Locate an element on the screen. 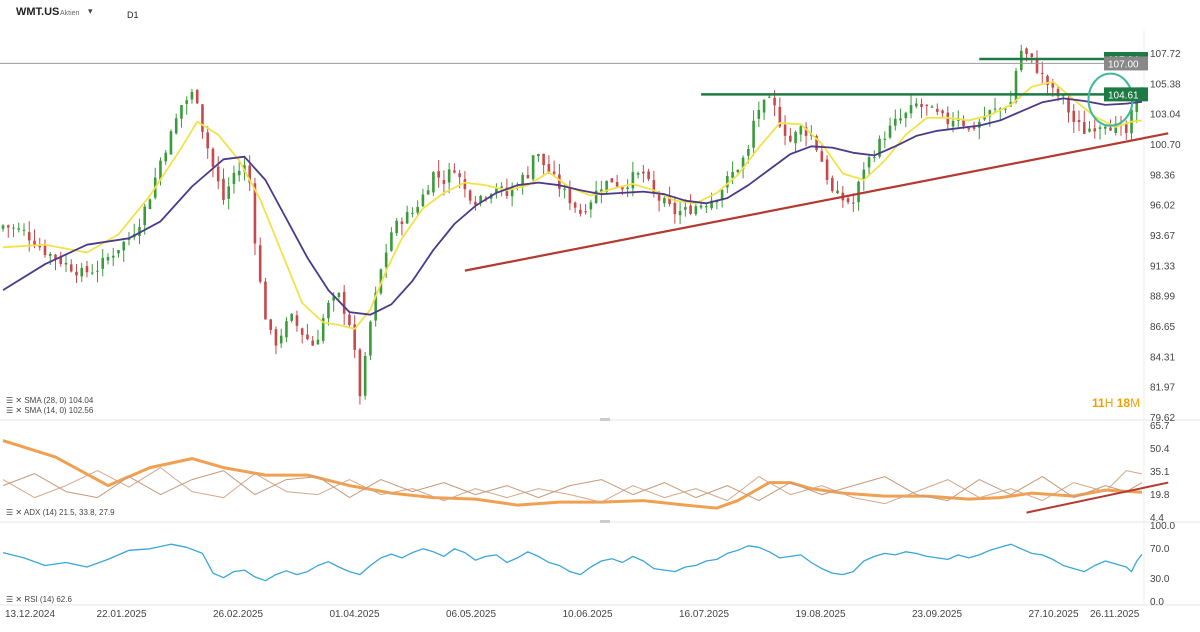 Image resolution: width=1200 pixels, height=632 pixels. price-tag-label: 107.00 is located at coordinates (1123, 64).